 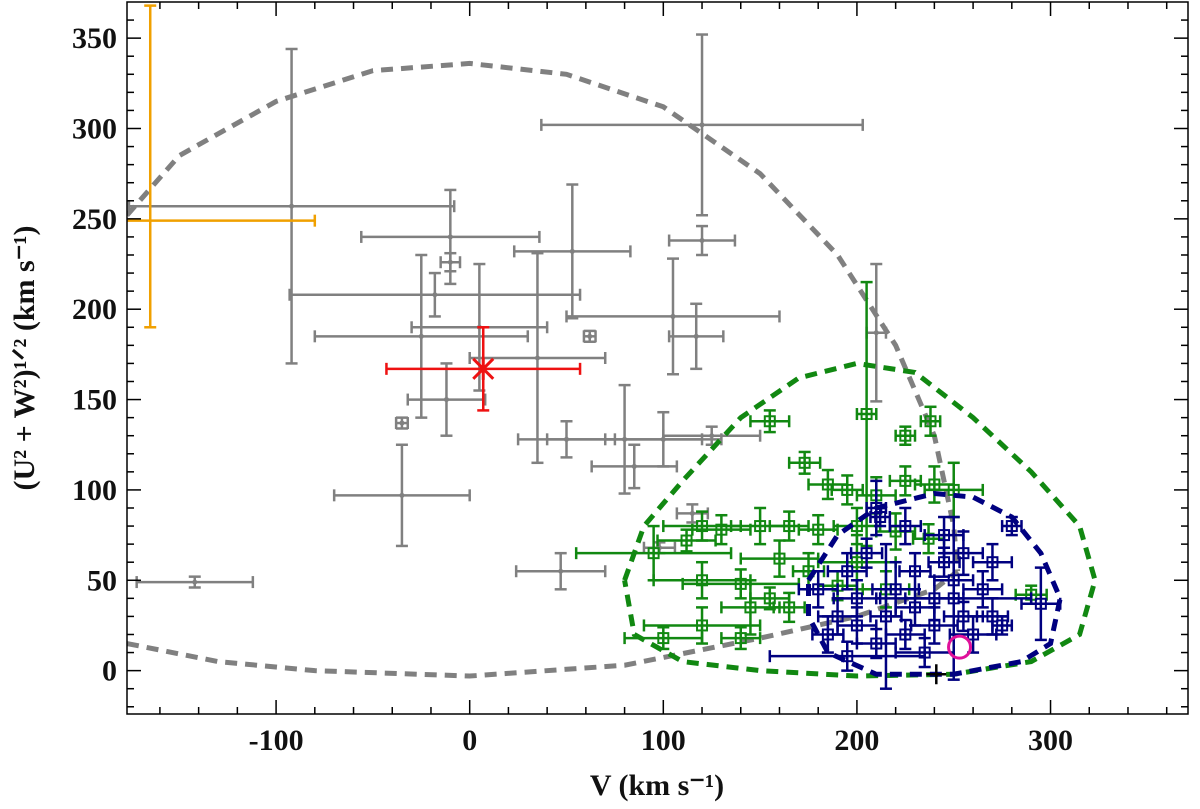 I want to click on y-axis-label: (U² + W²)¹ᐟ² (km s⁻¹), so click(x=24, y=357).